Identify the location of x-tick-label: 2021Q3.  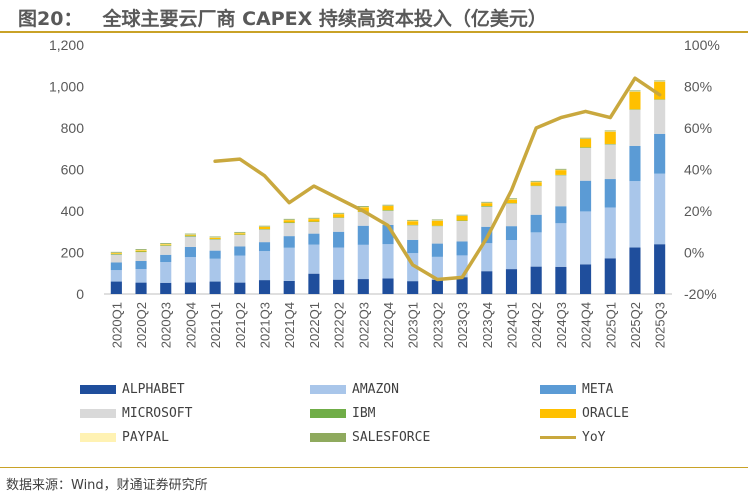
(265, 325).